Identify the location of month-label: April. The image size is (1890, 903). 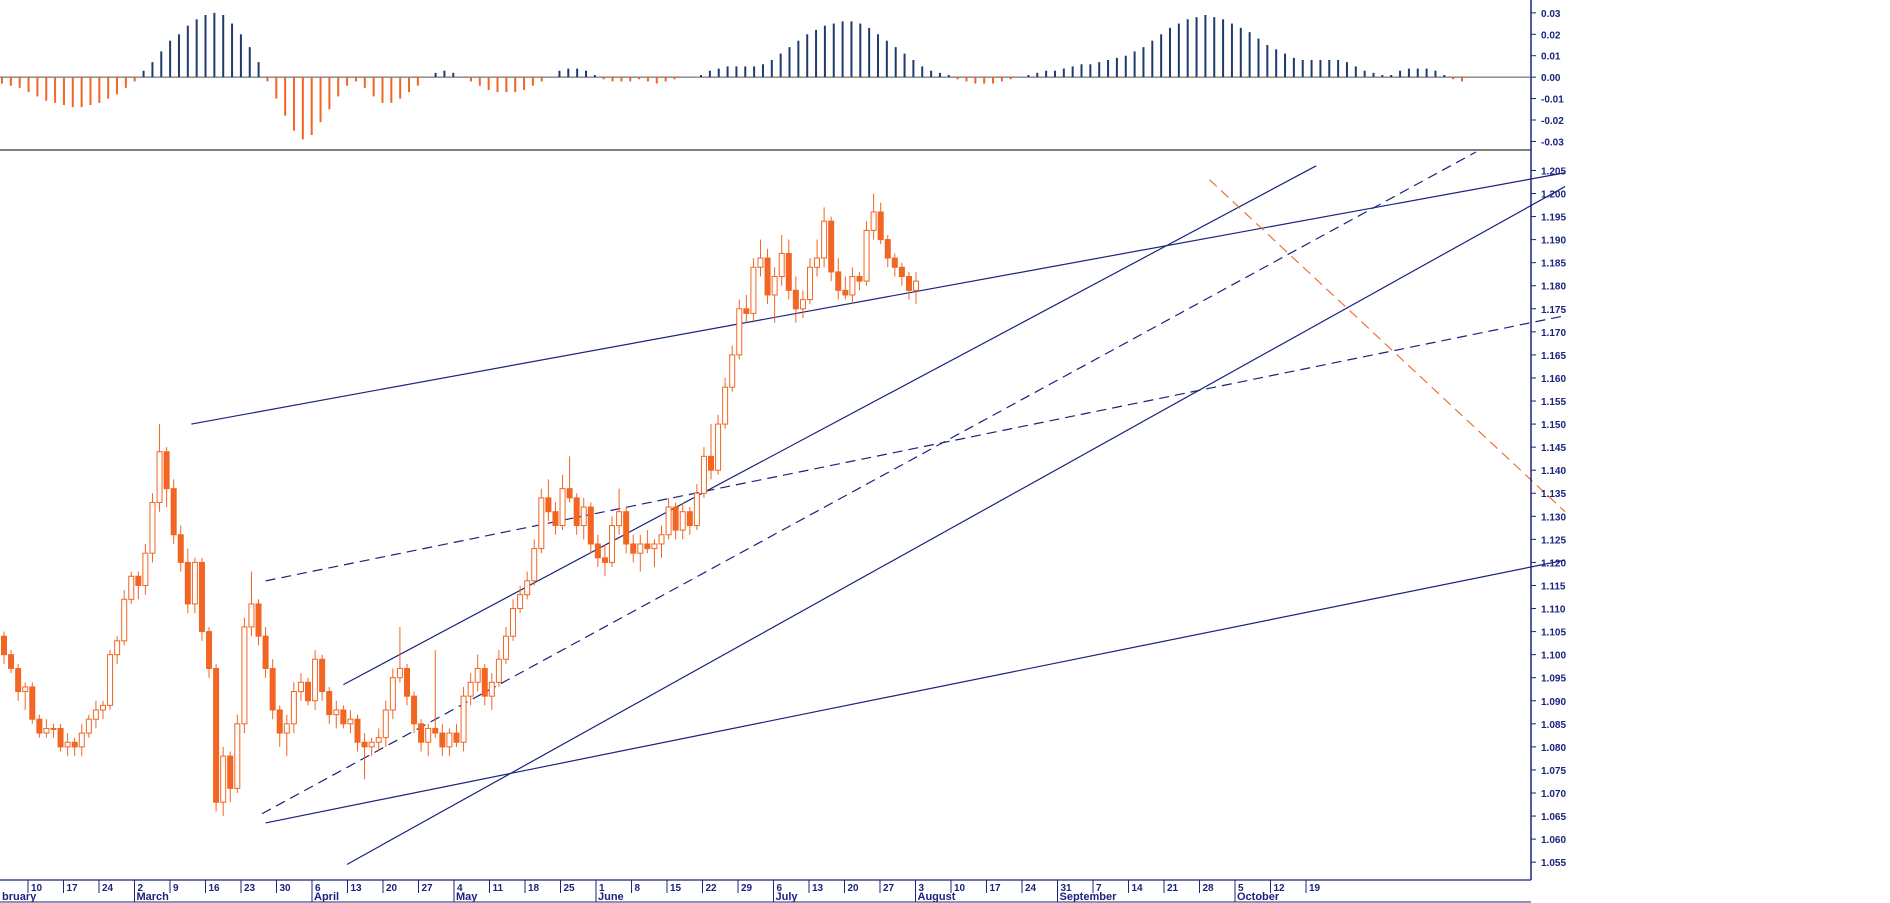
(326, 897).